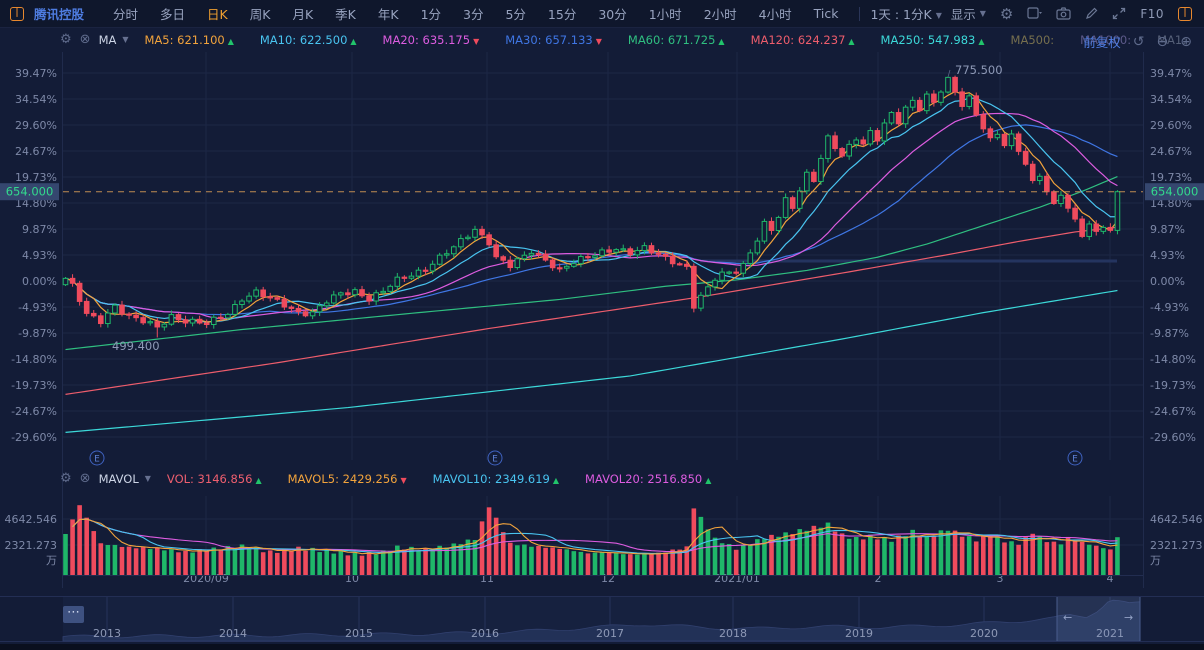 The width and height of the screenshot is (1204, 650). I want to click on svg-text: 9.87%, so click(1167, 229).